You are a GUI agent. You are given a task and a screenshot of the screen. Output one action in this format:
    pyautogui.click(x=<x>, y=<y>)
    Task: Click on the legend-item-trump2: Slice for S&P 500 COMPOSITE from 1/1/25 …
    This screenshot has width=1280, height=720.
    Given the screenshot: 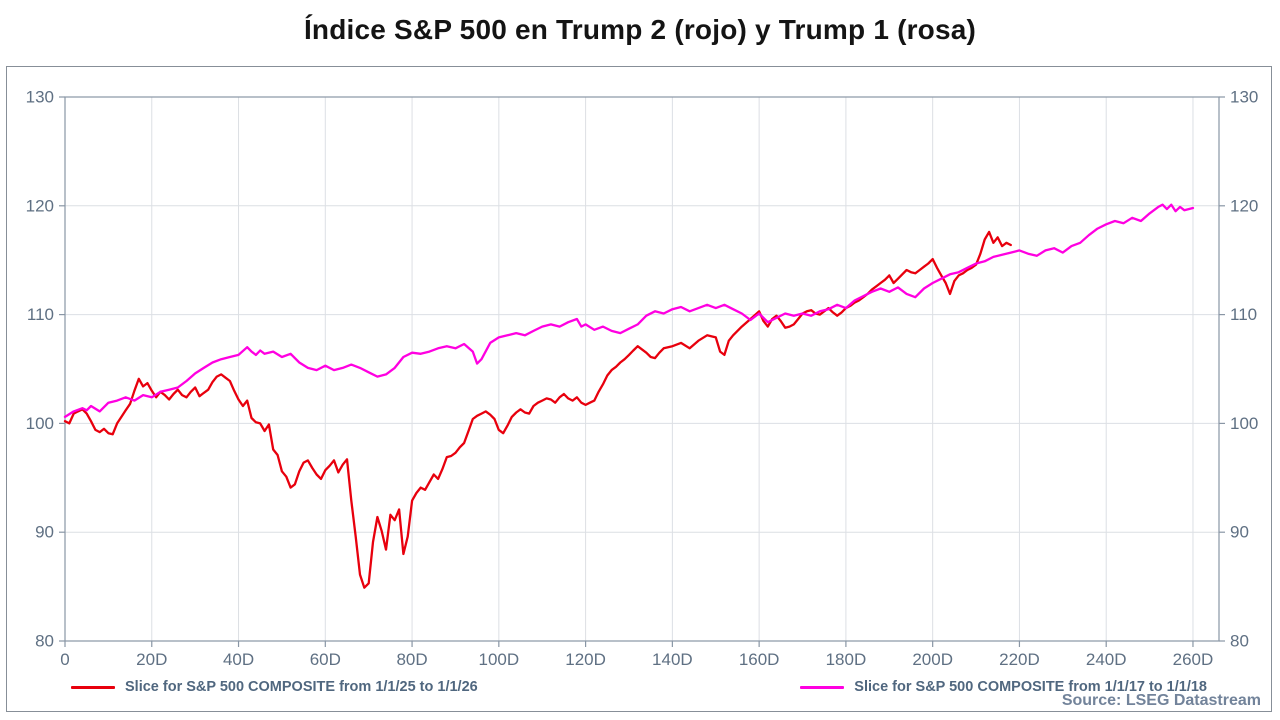 What is the action you would take?
    pyautogui.click(x=274, y=687)
    